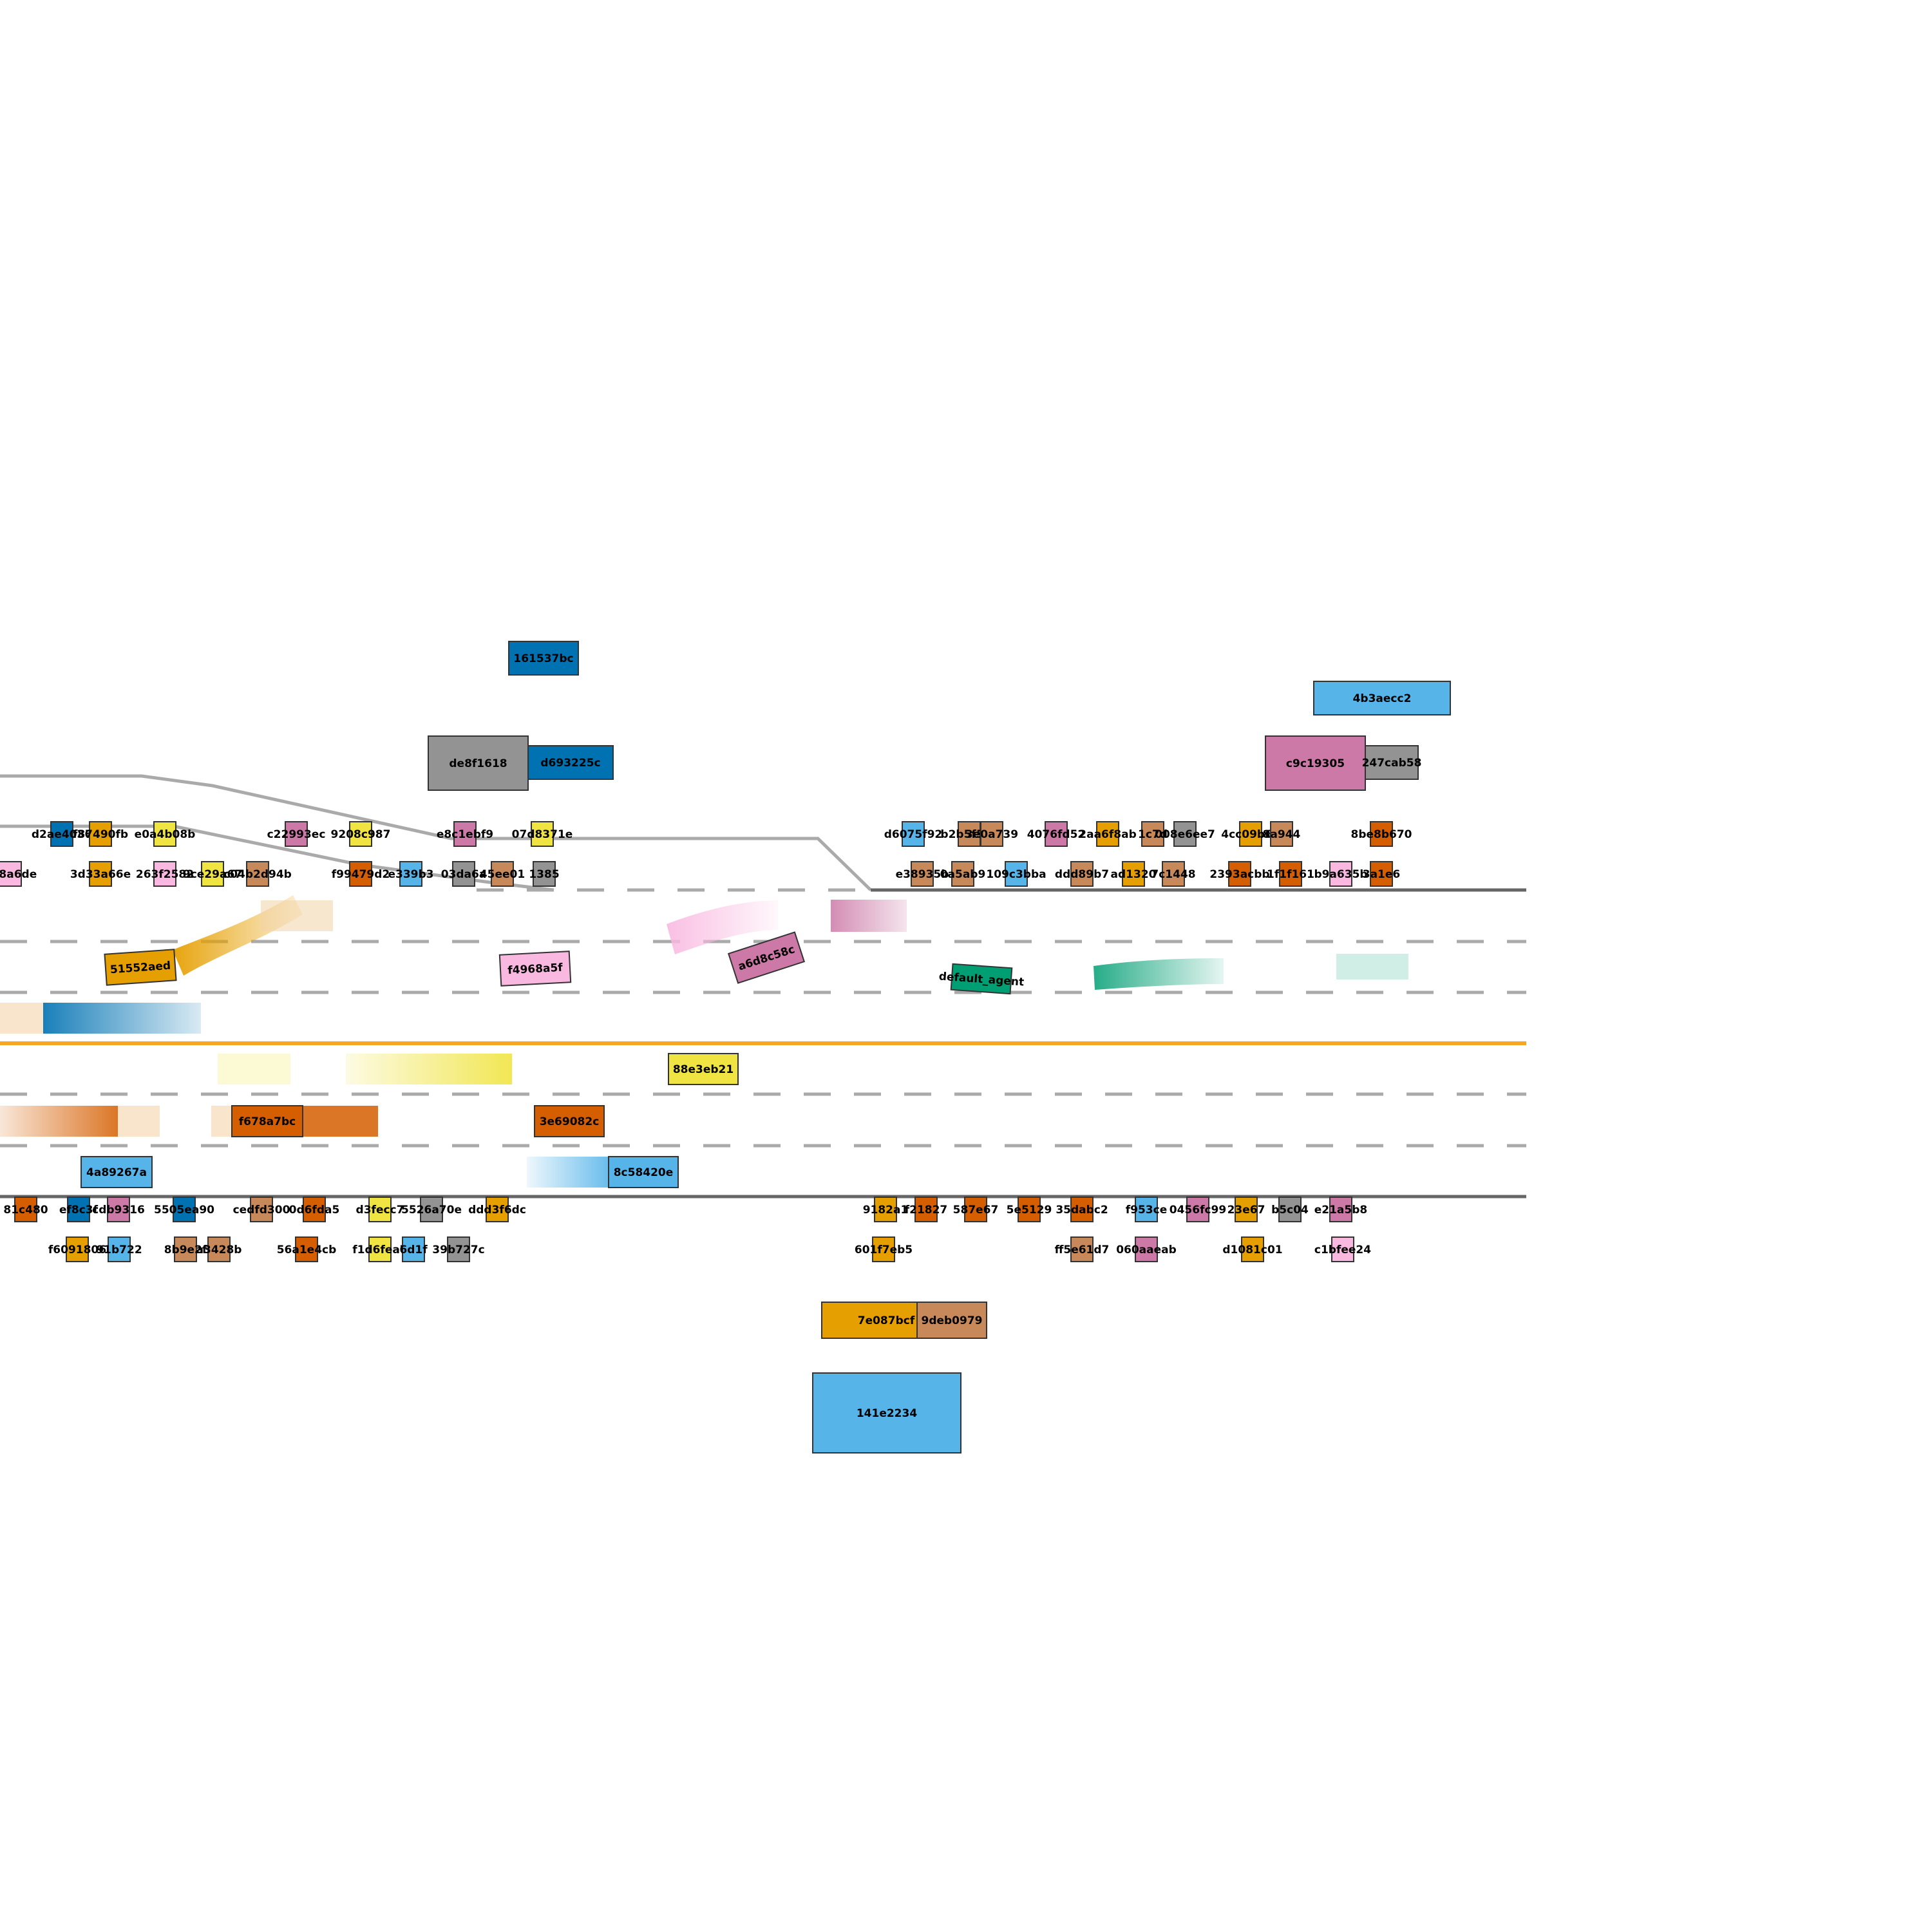  I want to click on vehicle-label: a3428b, so click(219, 1250).